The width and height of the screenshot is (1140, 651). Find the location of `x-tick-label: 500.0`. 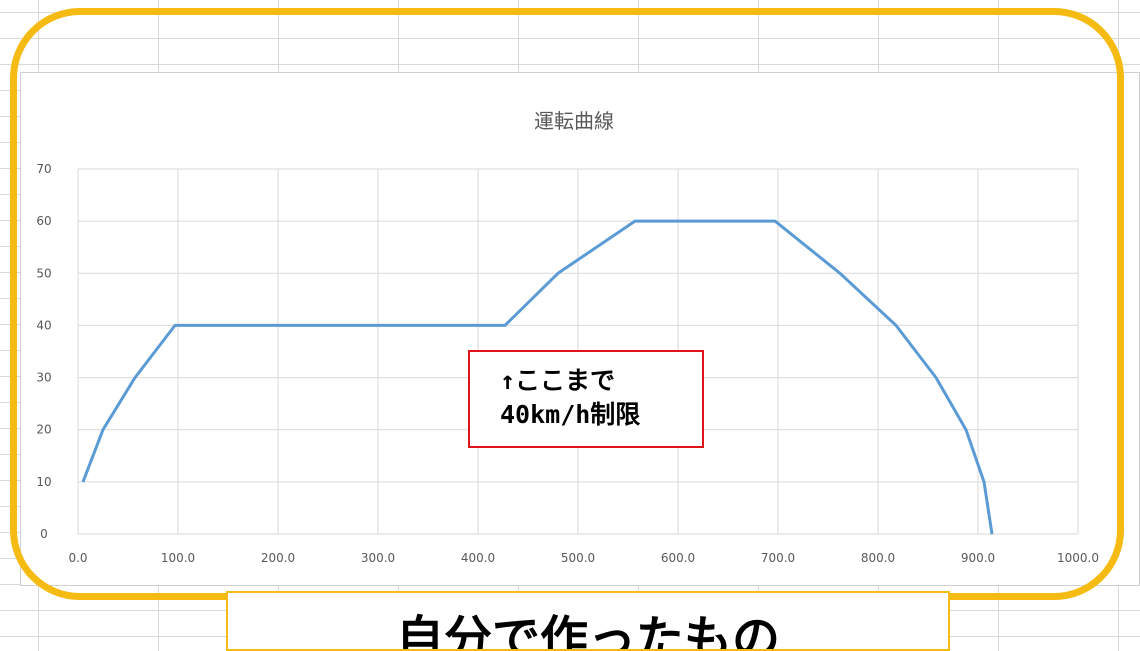

x-tick-label: 500.0 is located at coordinates (578, 558).